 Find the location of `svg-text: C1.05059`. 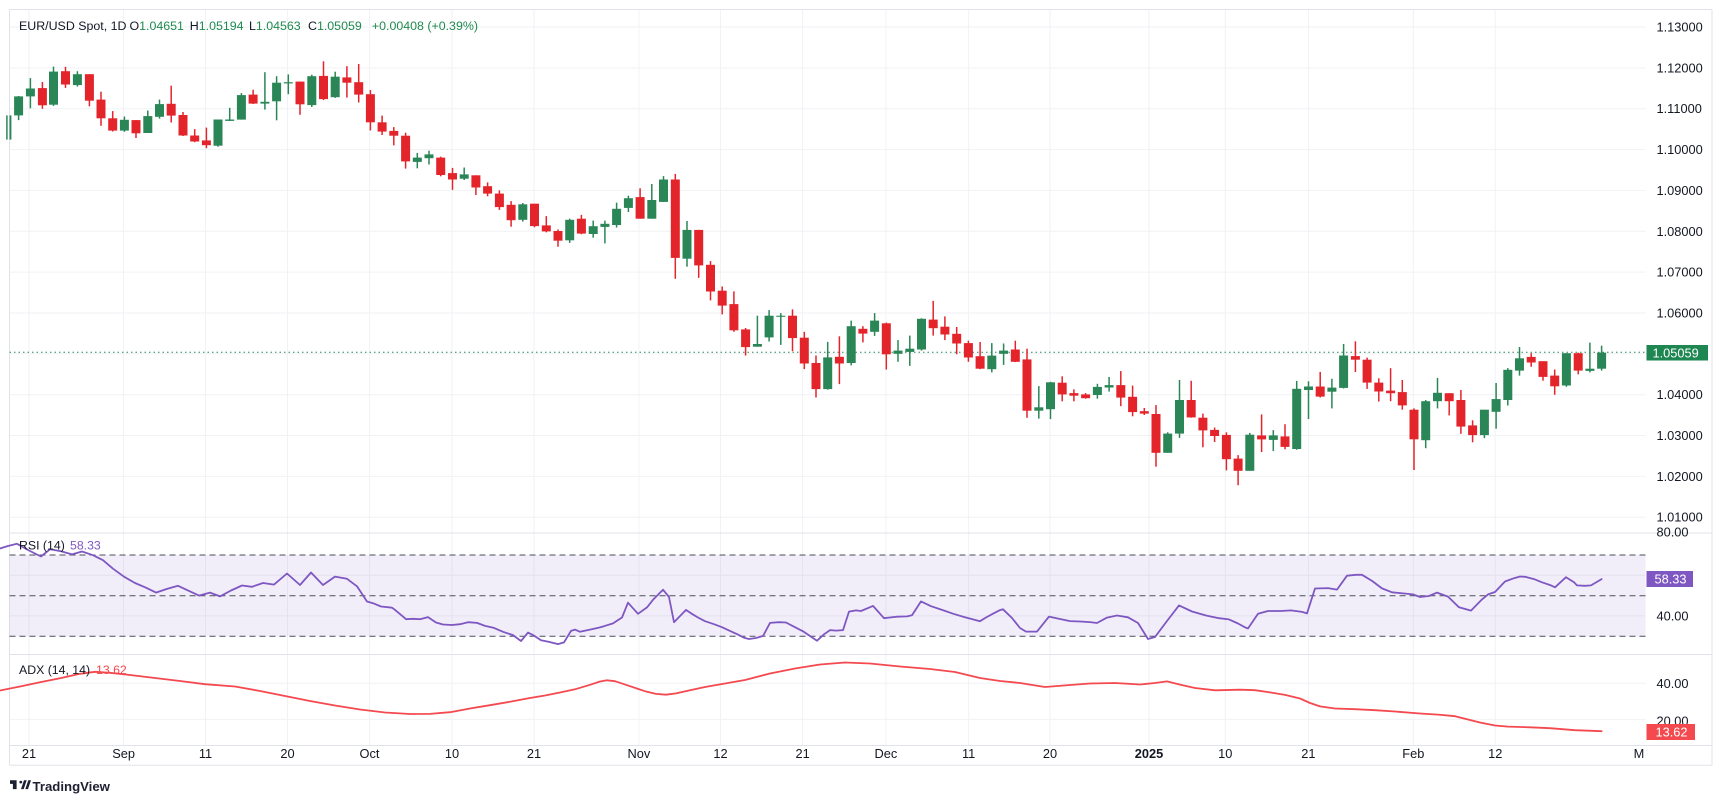

svg-text: C1.05059 is located at coordinates (335, 26).